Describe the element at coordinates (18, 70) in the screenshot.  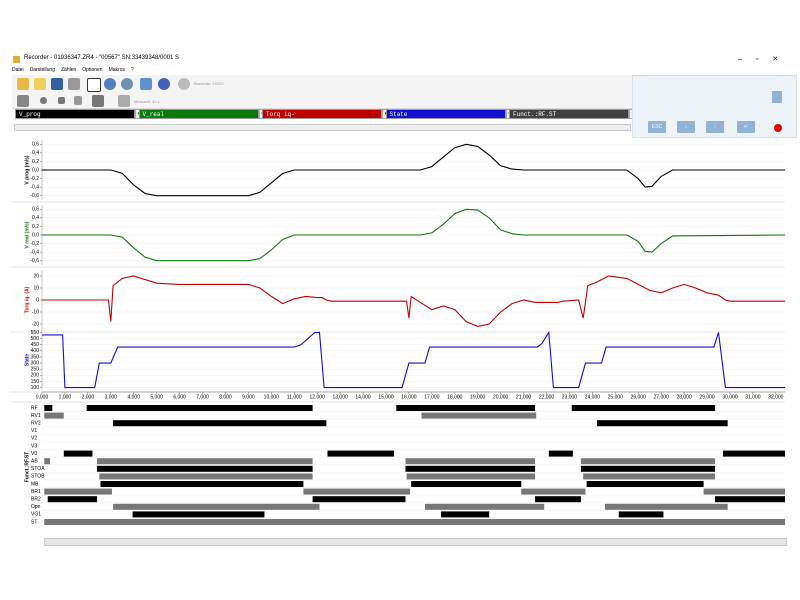
I see `menu-item: Datei` at that location.